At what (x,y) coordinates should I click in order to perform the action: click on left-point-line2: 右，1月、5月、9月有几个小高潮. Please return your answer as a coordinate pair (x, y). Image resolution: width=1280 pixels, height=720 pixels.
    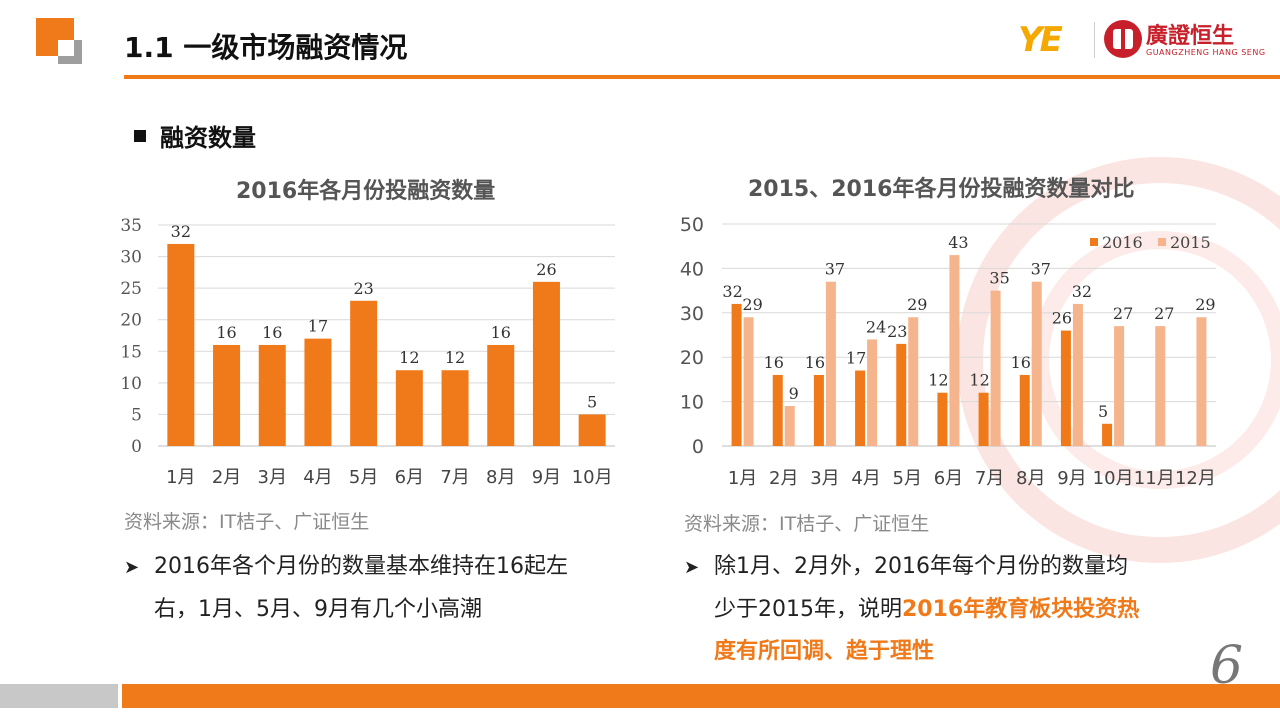
    Looking at the image, I should click on (318, 609).